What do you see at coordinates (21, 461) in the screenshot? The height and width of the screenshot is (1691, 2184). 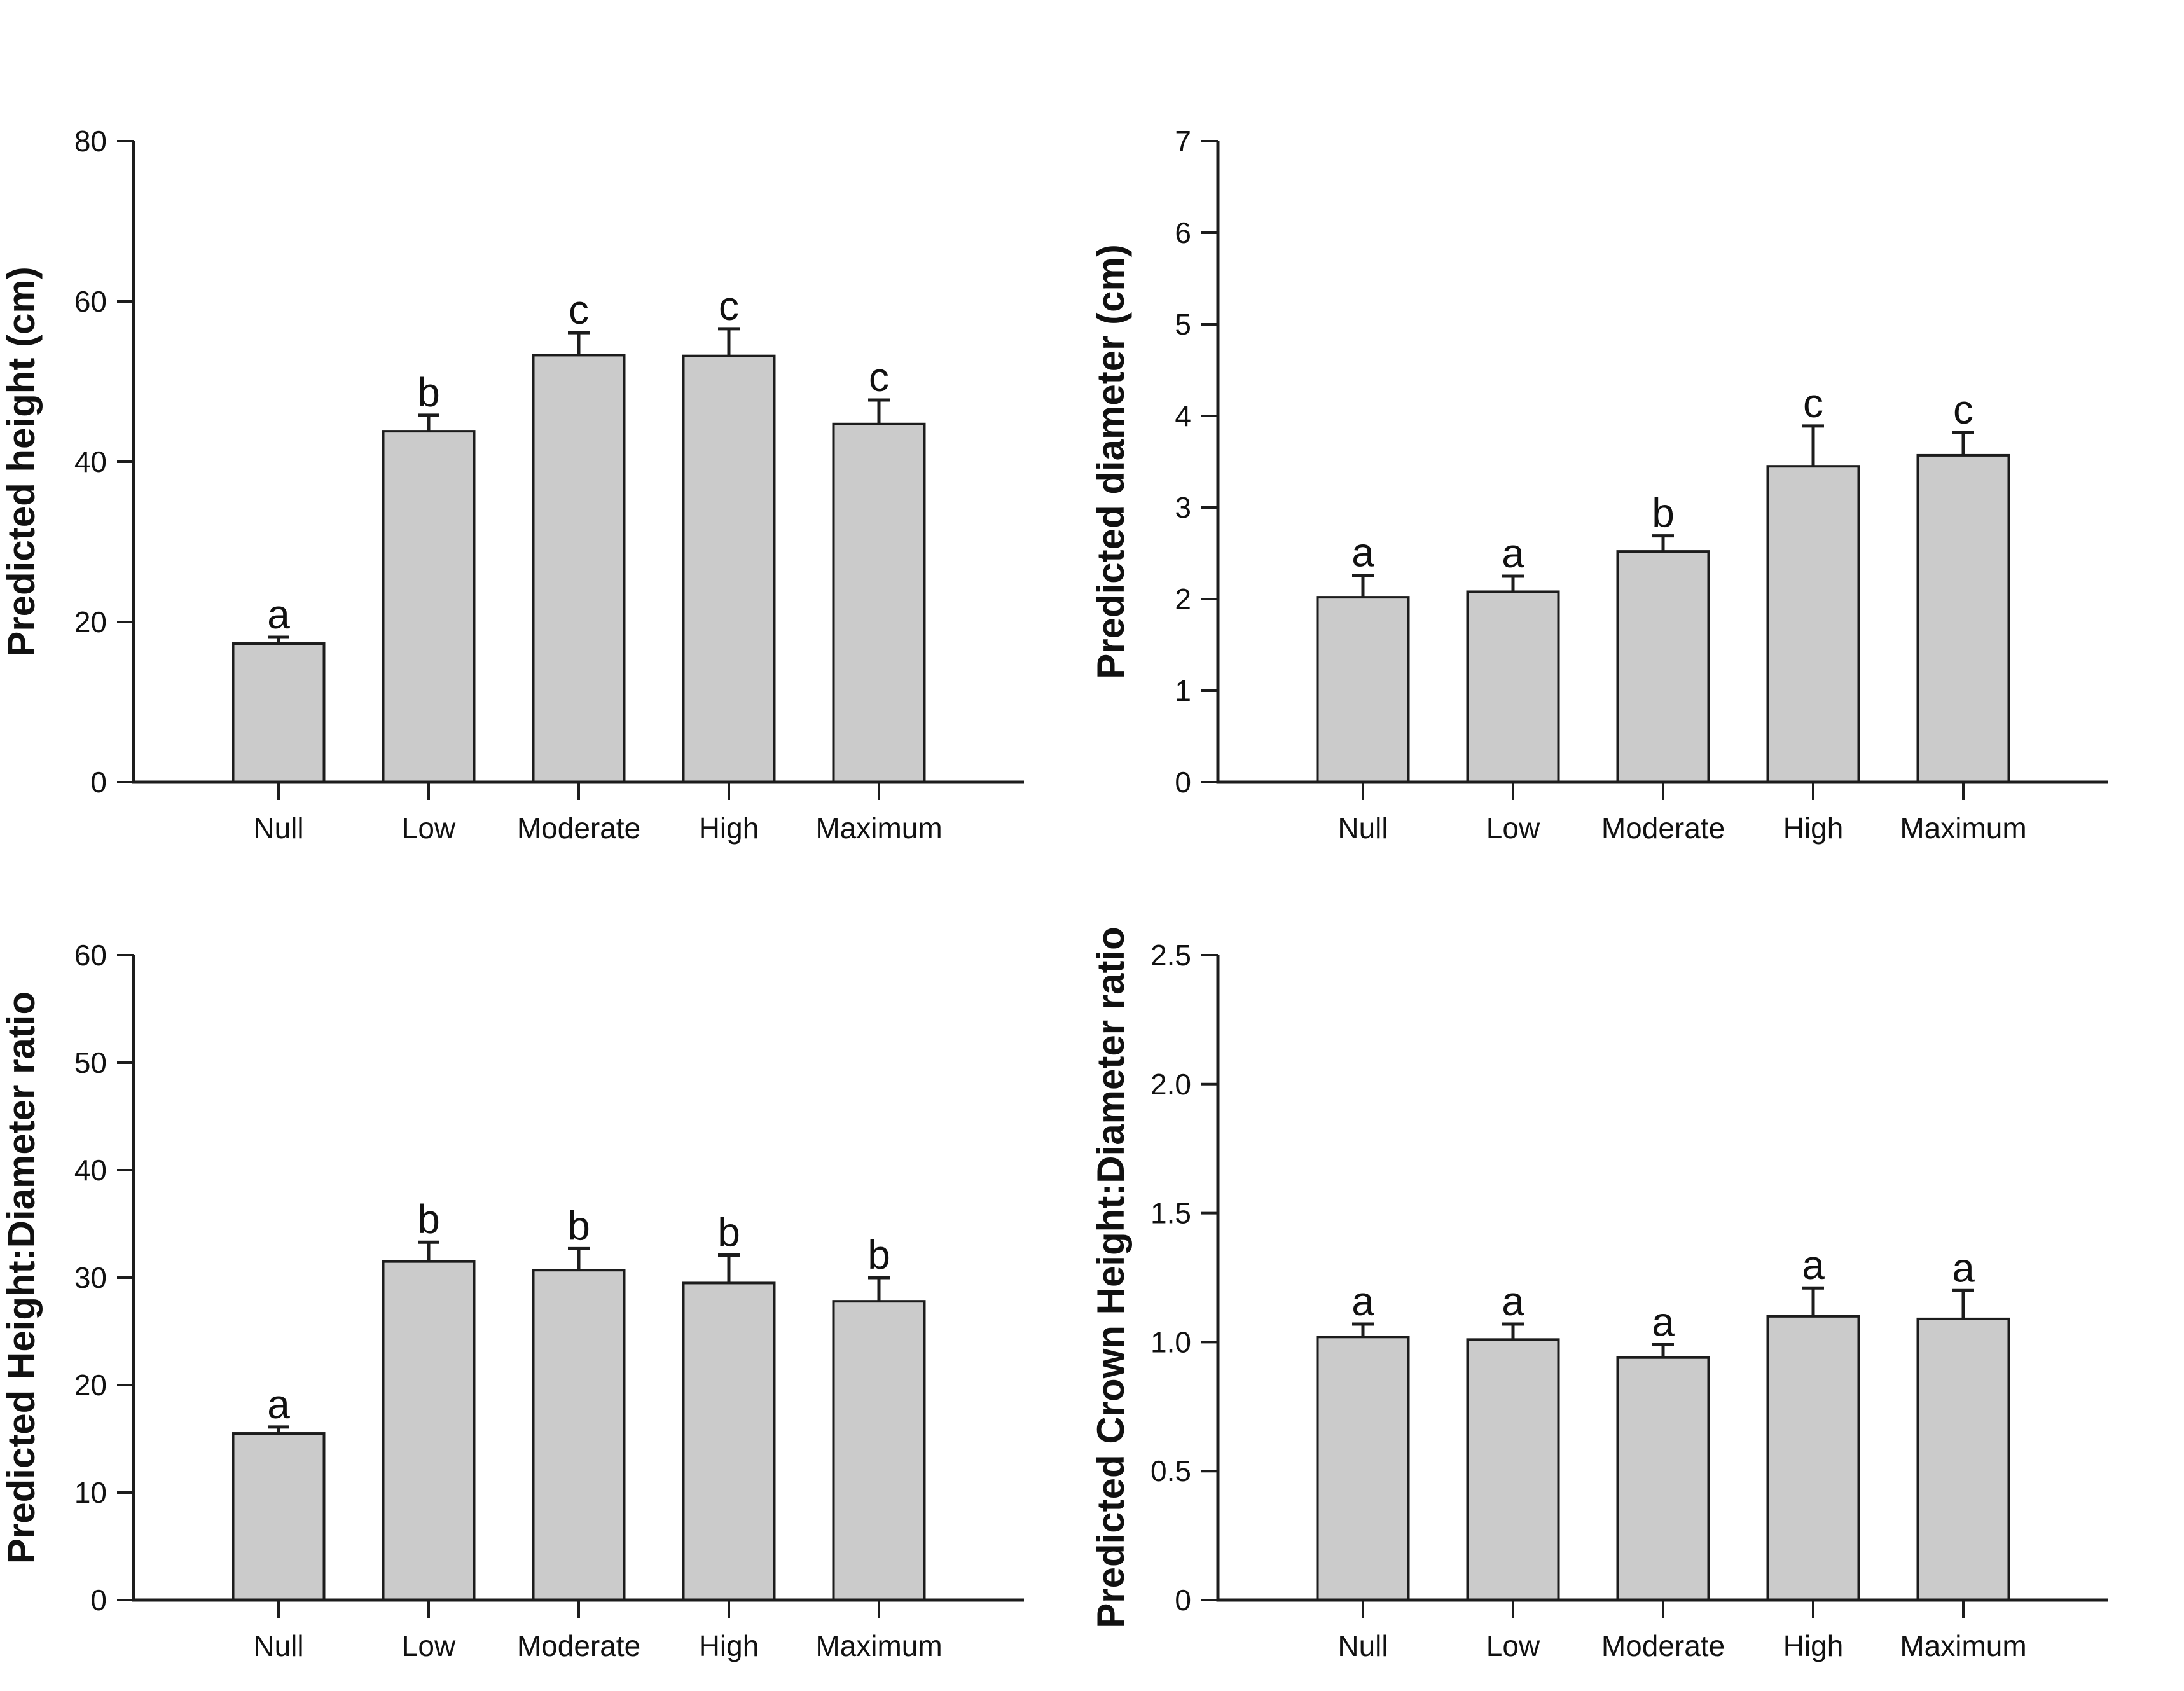 I see `y-axis-title: Predicted height (cm)` at bounding box center [21, 461].